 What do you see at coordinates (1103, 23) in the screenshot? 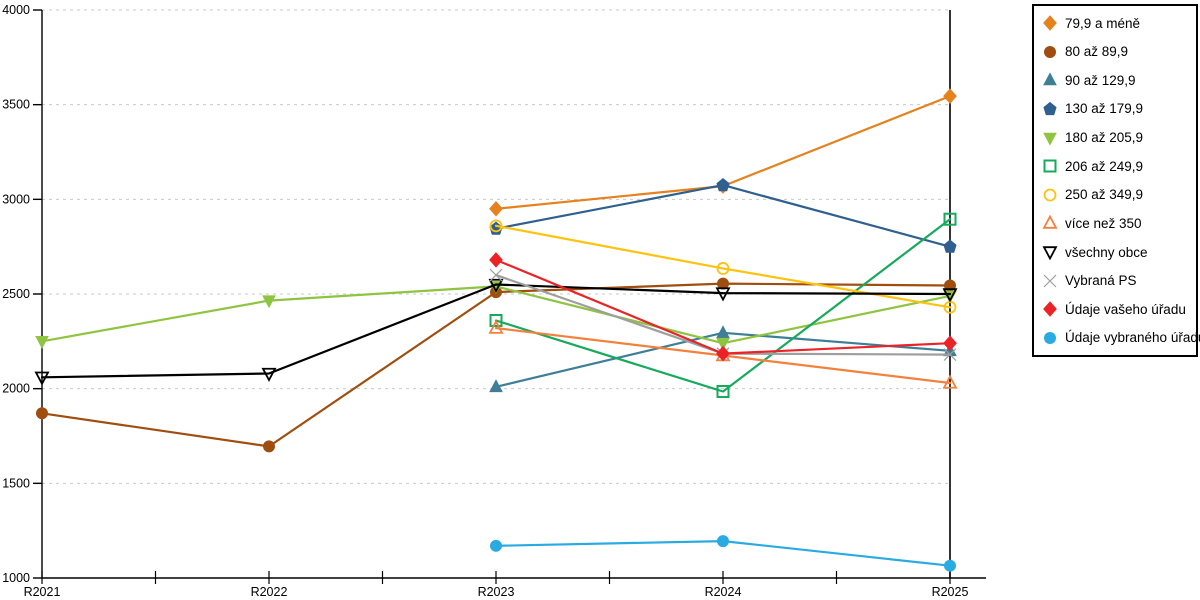
I see `legend-label: 79,9 a méně` at bounding box center [1103, 23].